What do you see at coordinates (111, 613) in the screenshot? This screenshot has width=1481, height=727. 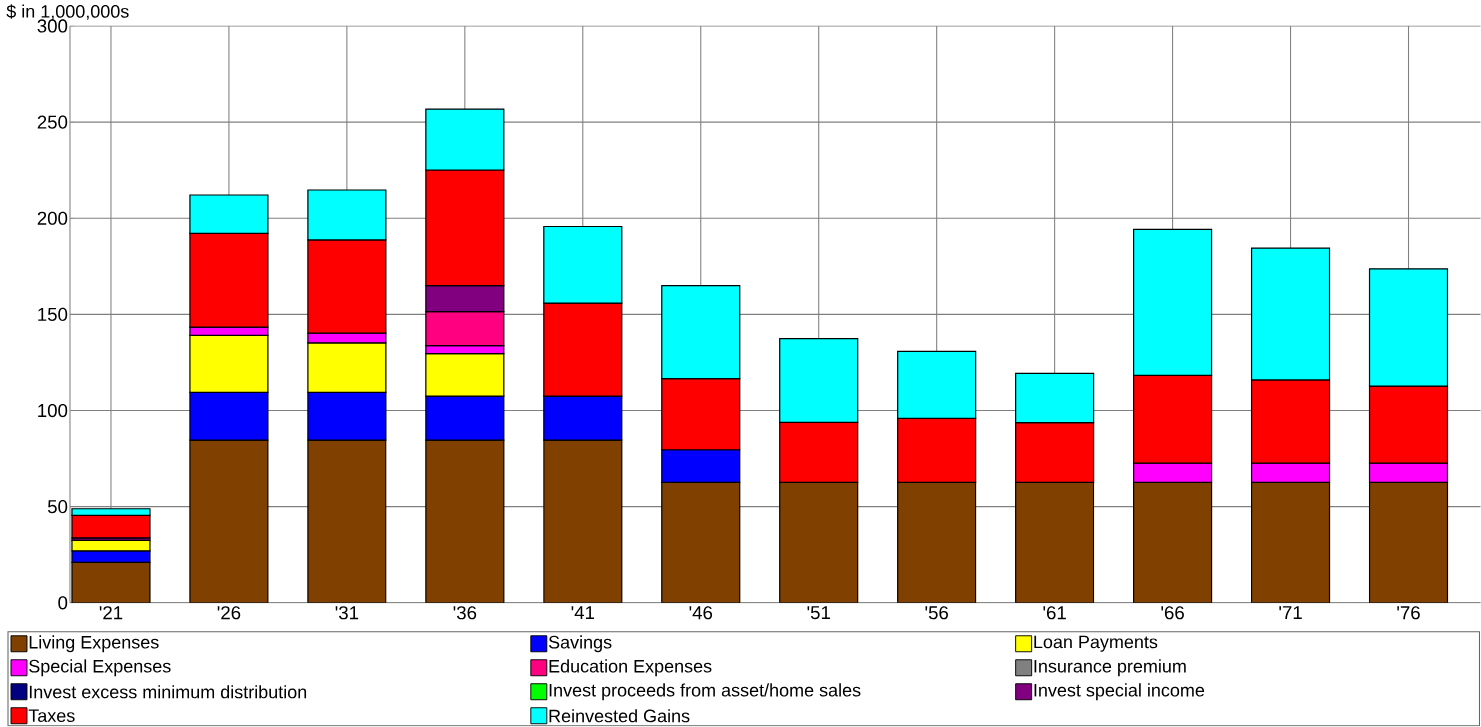 I see `x-tick-label: '21` at bounding box center [111, 613].